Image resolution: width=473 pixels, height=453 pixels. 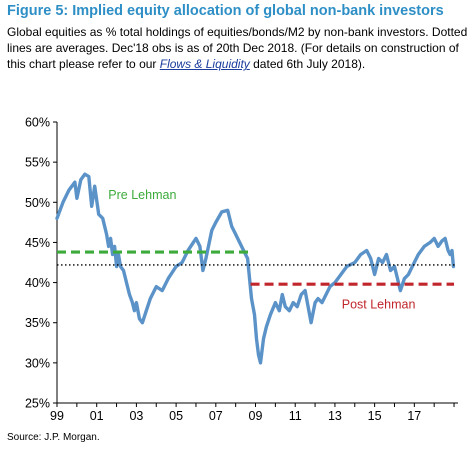 What do you see at coordinates (37, 163) in the screenshot?
I see `y-tick-label: 55%` at bounding box center [37, 163].